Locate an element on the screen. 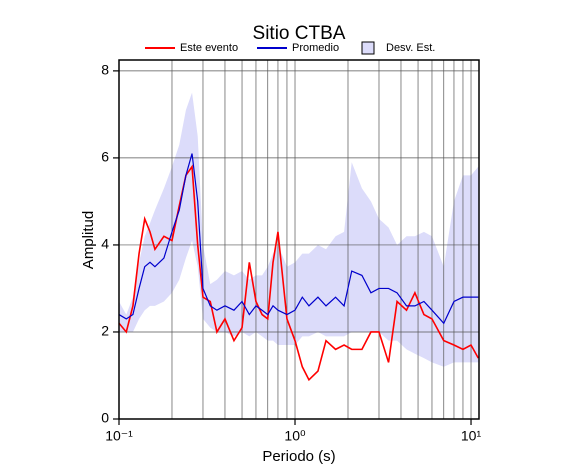 Image resolution: width=586 pixels, height=475 pixels. x-tick-label: 10¹ is located at coordinates (471, 436).